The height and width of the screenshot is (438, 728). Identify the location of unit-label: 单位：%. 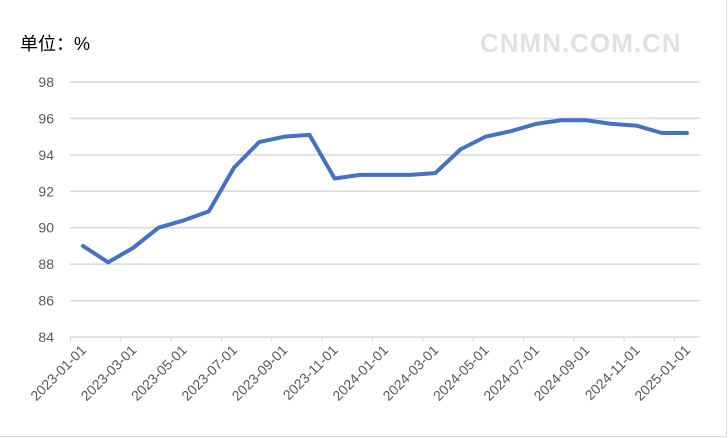
(55, 44).